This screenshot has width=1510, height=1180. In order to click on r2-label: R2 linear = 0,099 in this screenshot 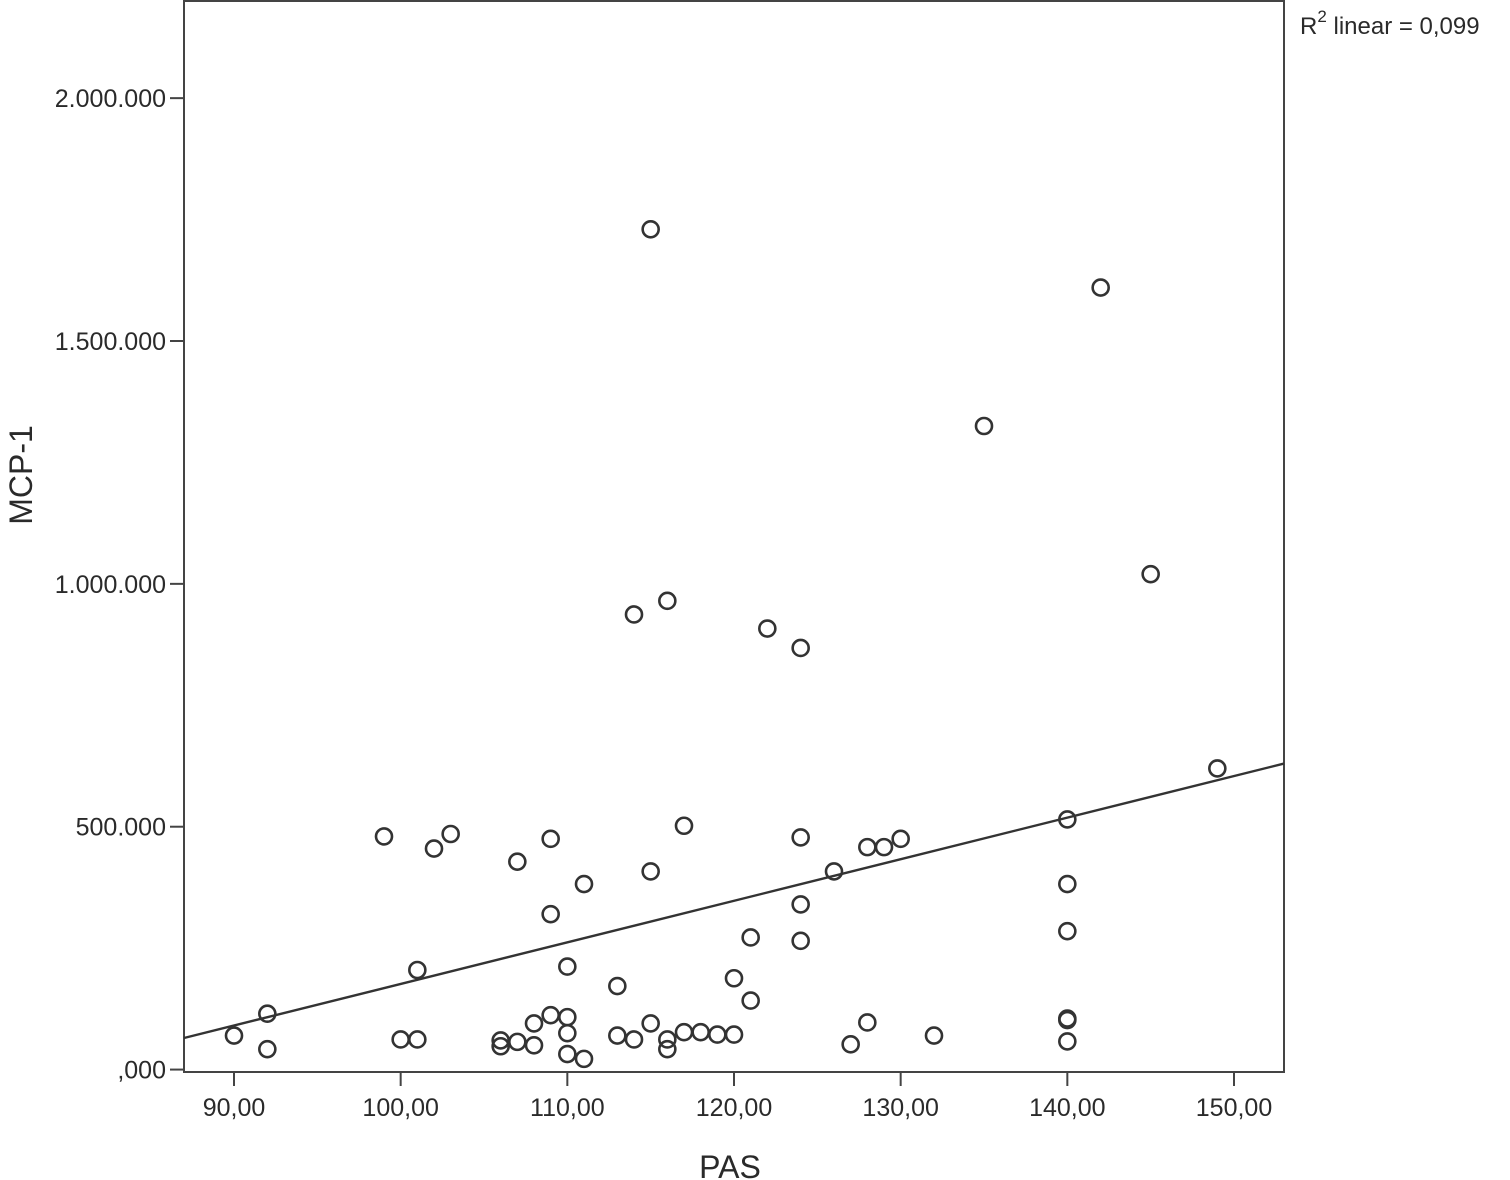, I will do `click(1390, 23)`.